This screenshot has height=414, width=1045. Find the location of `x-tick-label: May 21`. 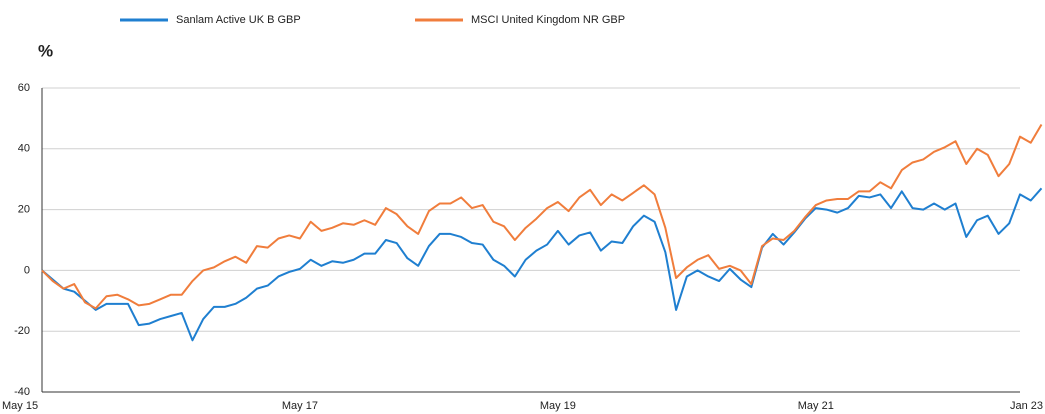

x-tick-label: May 21 is located at coordinates (816, 406).